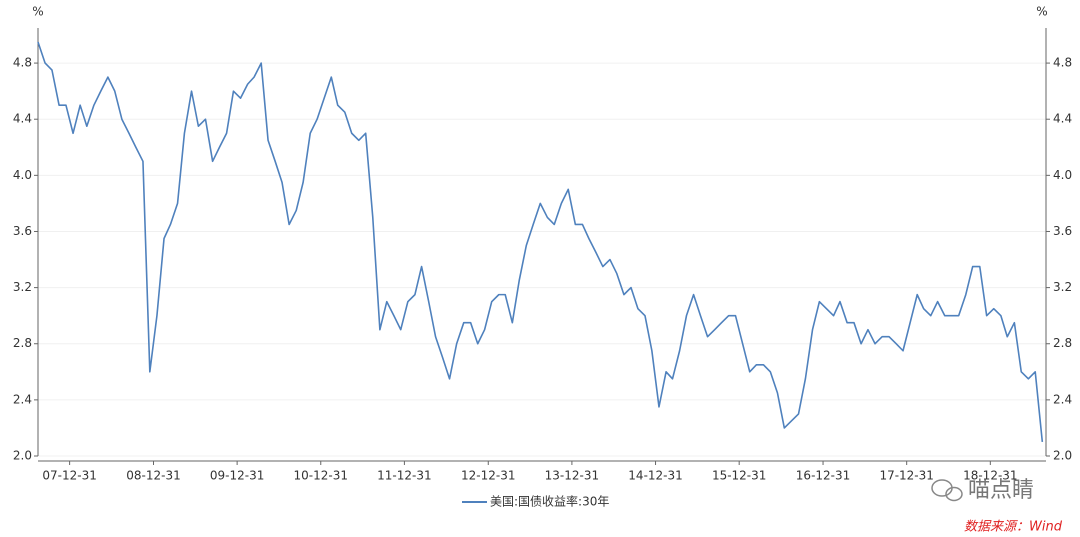 The width and height of the screenshot is (1080, 537). I want to click on x-tick-label: 07-12-31, so click(69, 476).